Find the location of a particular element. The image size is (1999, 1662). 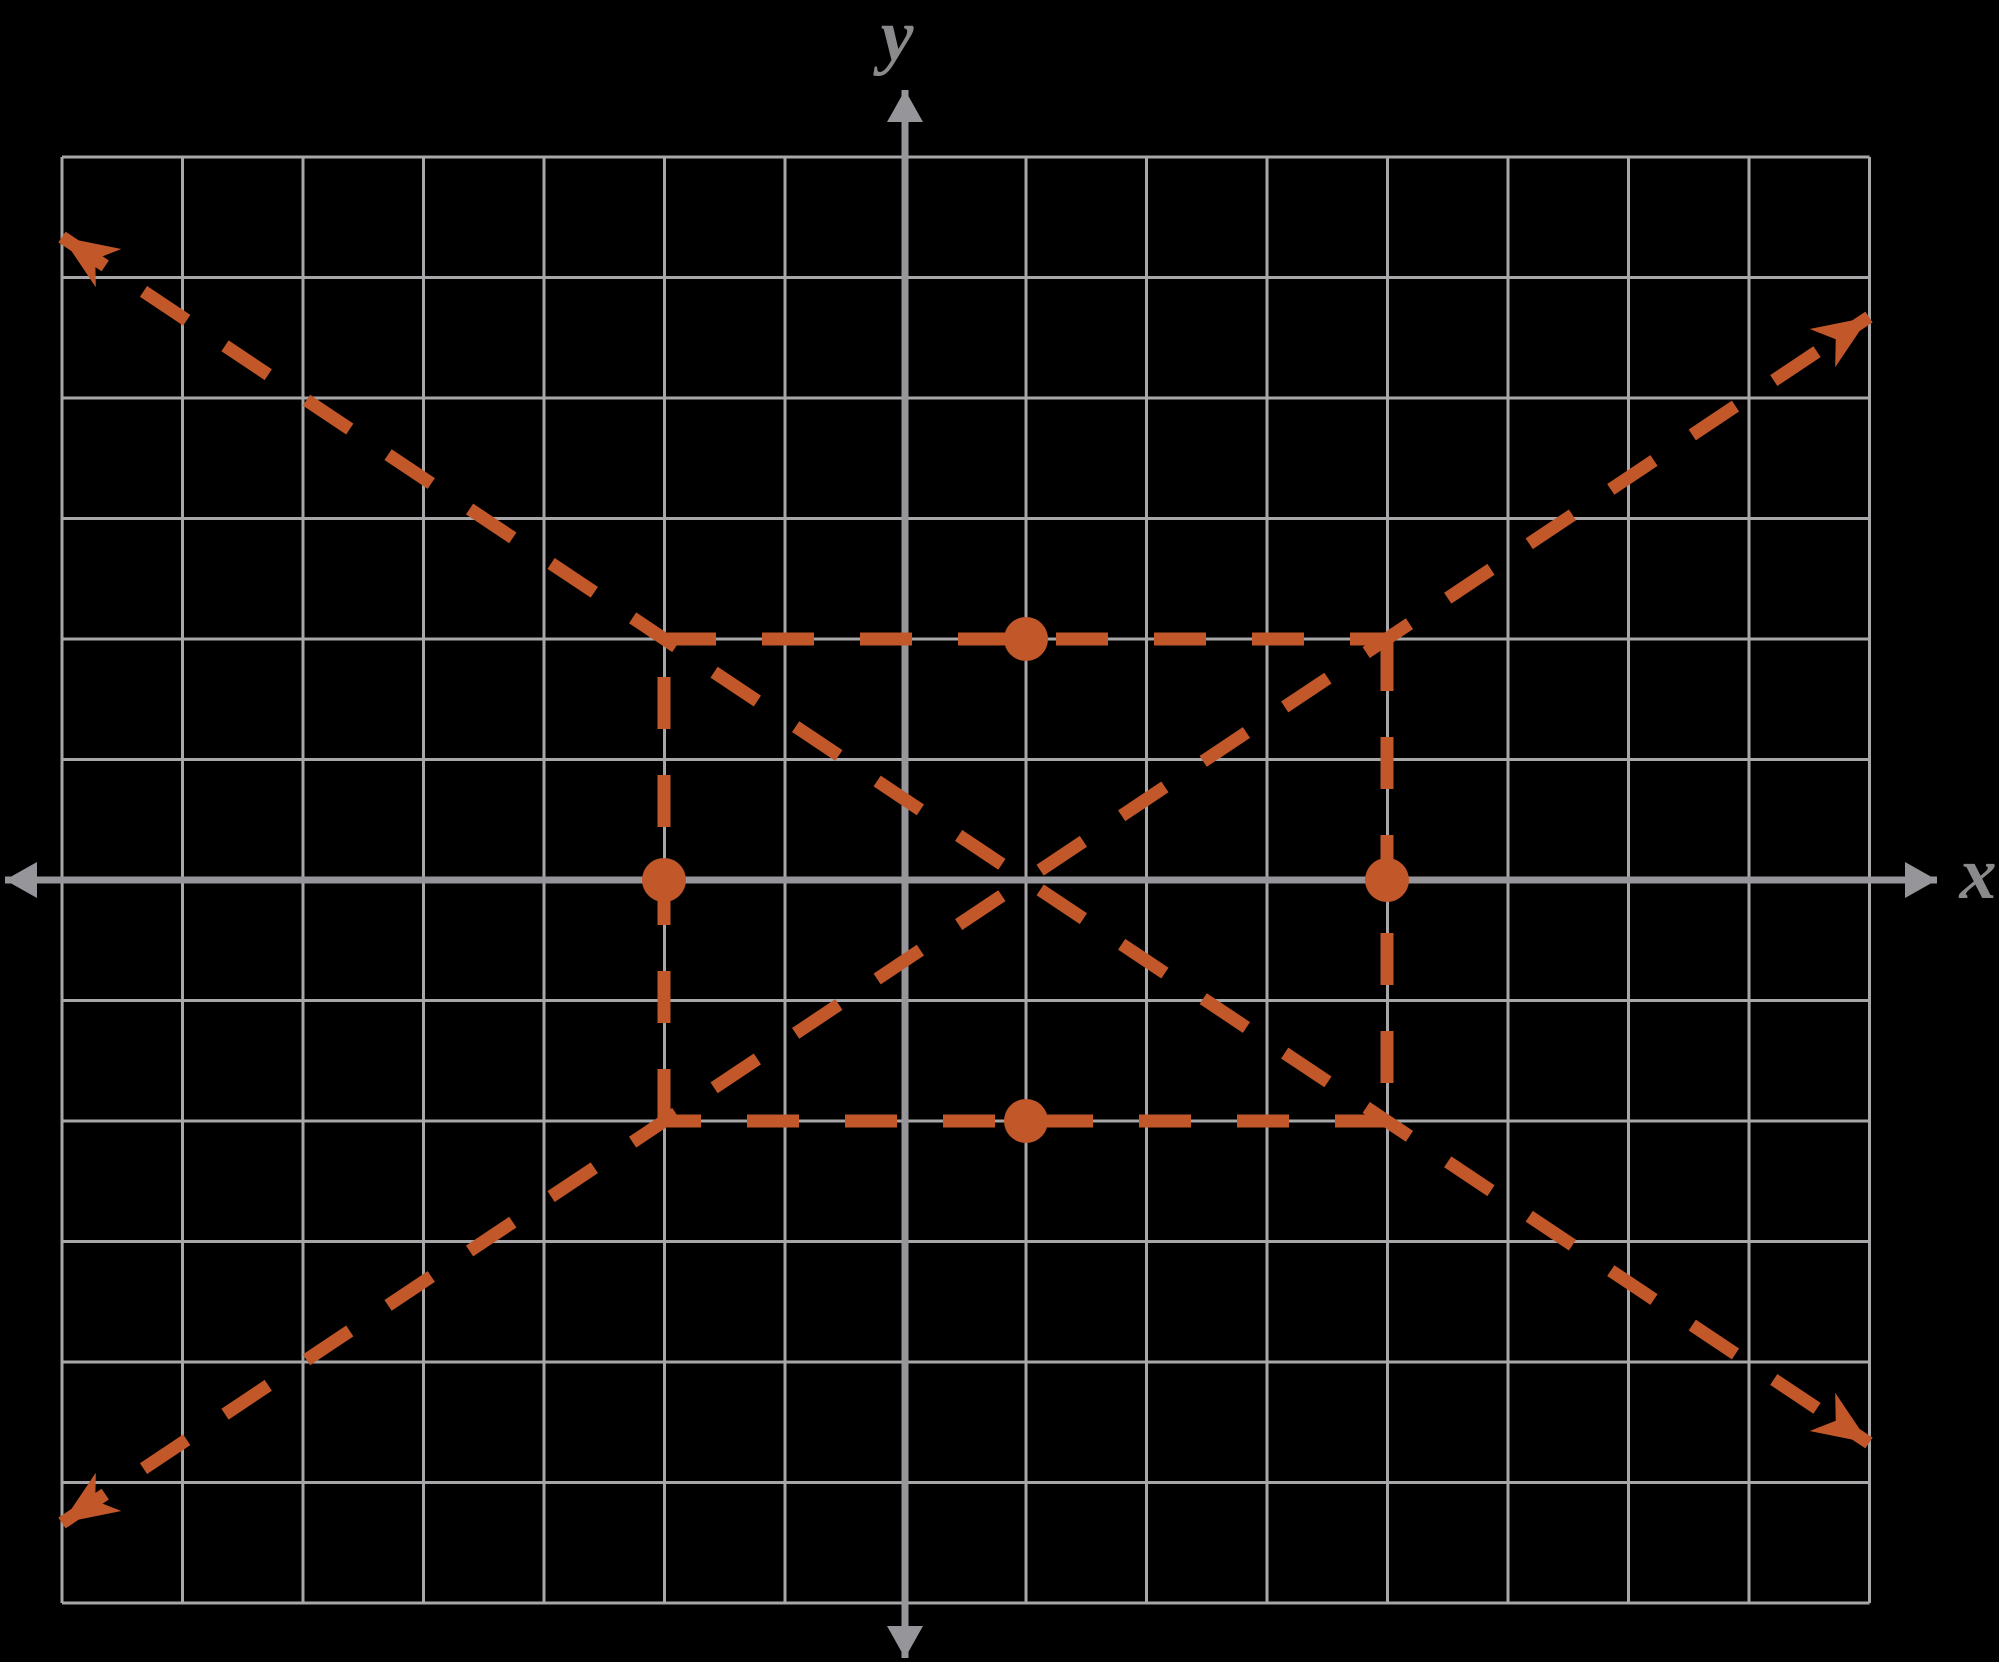

diagonal-2-arrowhead-end is located at coordinates (1839, 342).